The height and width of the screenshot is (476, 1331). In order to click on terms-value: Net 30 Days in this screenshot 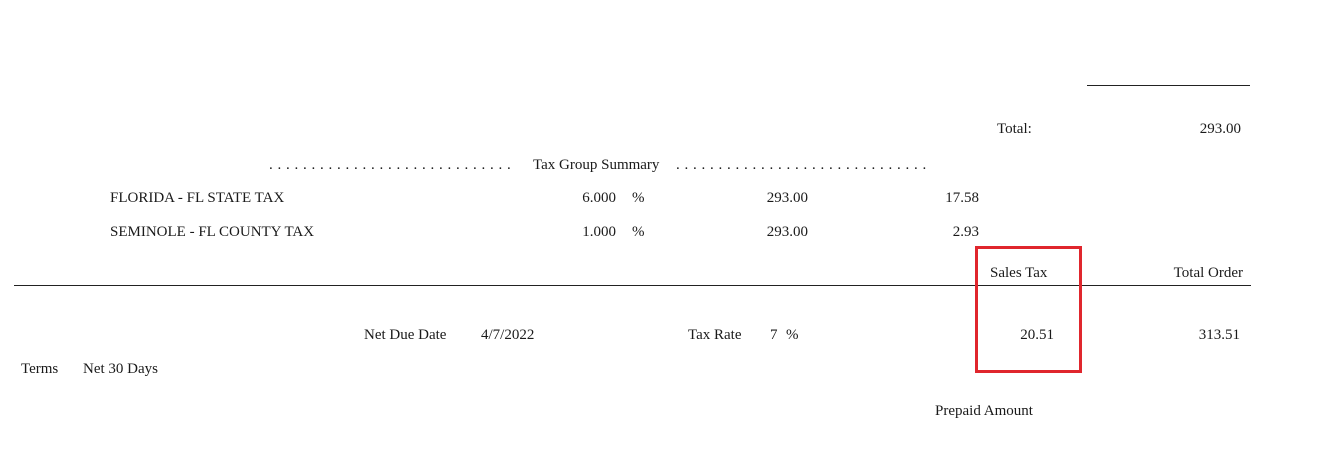, I will do `click(120, 369)`.